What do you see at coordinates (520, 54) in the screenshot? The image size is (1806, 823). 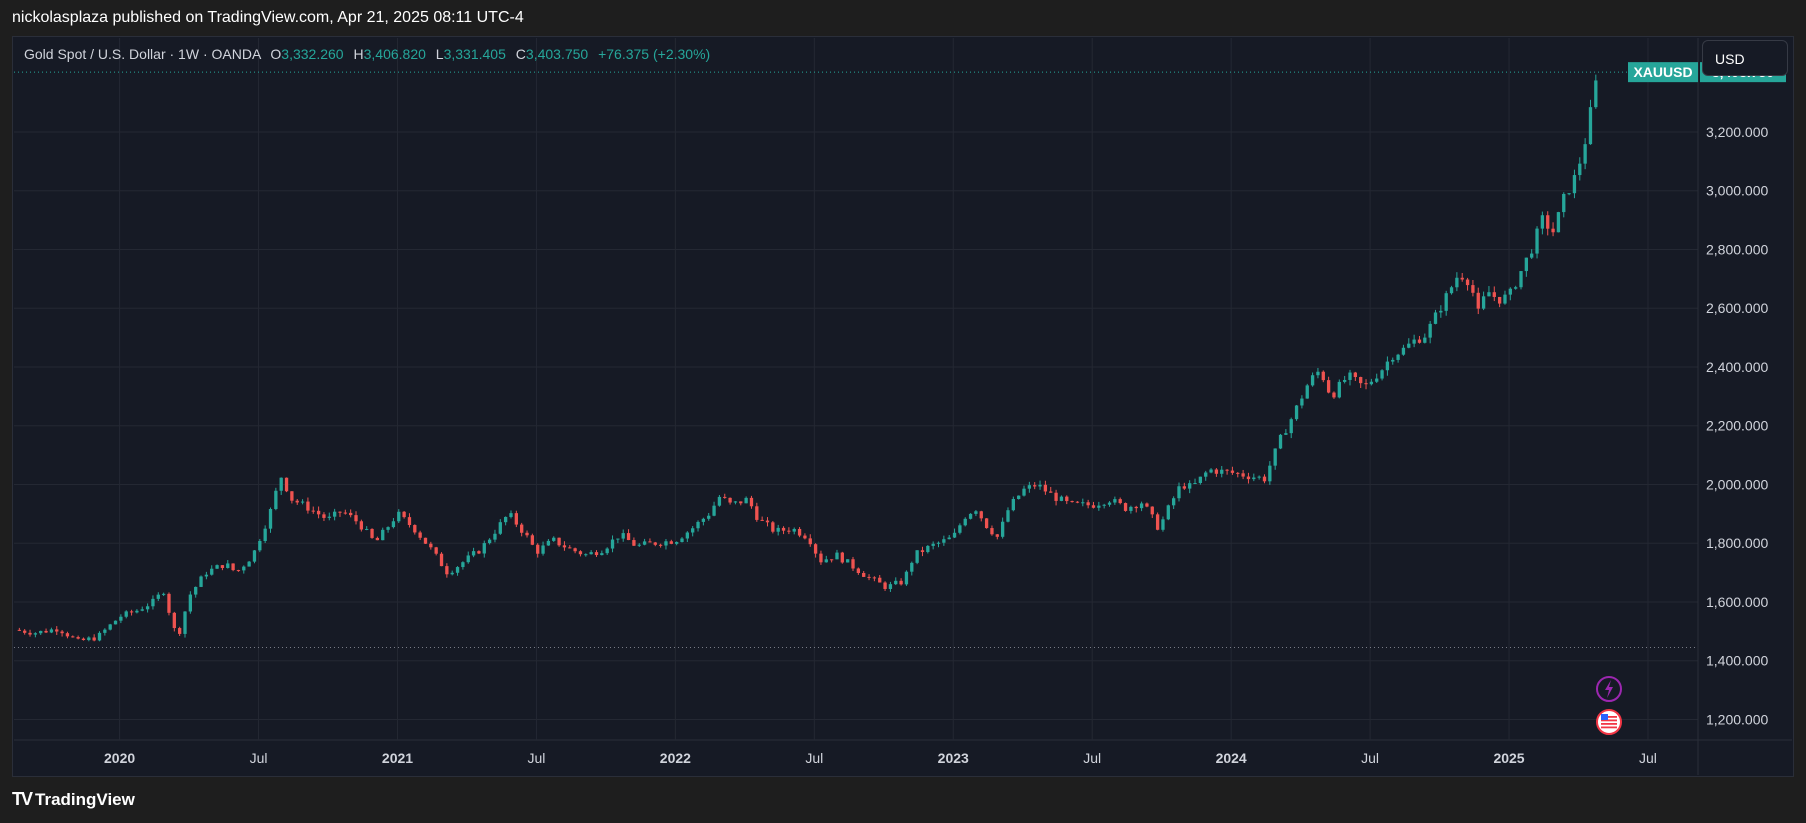 I see `close-label: C` at bounding box center [520, 54].